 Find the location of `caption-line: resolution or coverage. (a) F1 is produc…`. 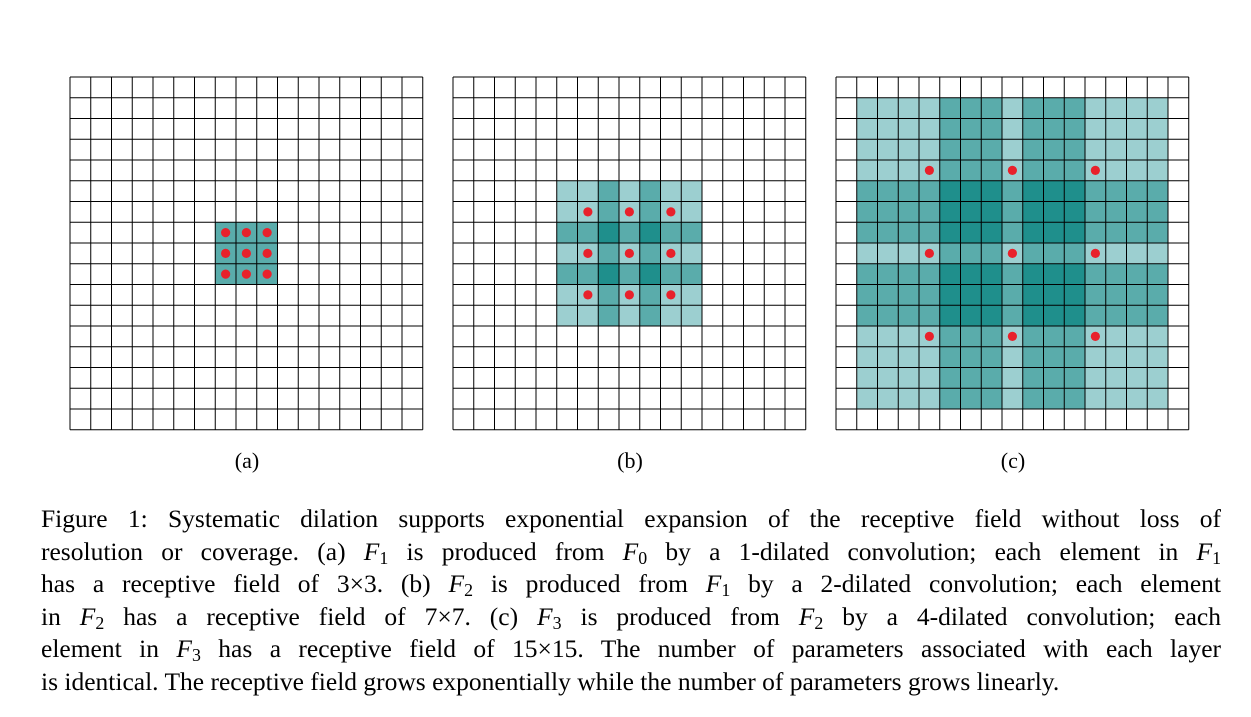

caption-line: resolution or coverage. (a) F1 is produc… is located at coordinates (631, 552).